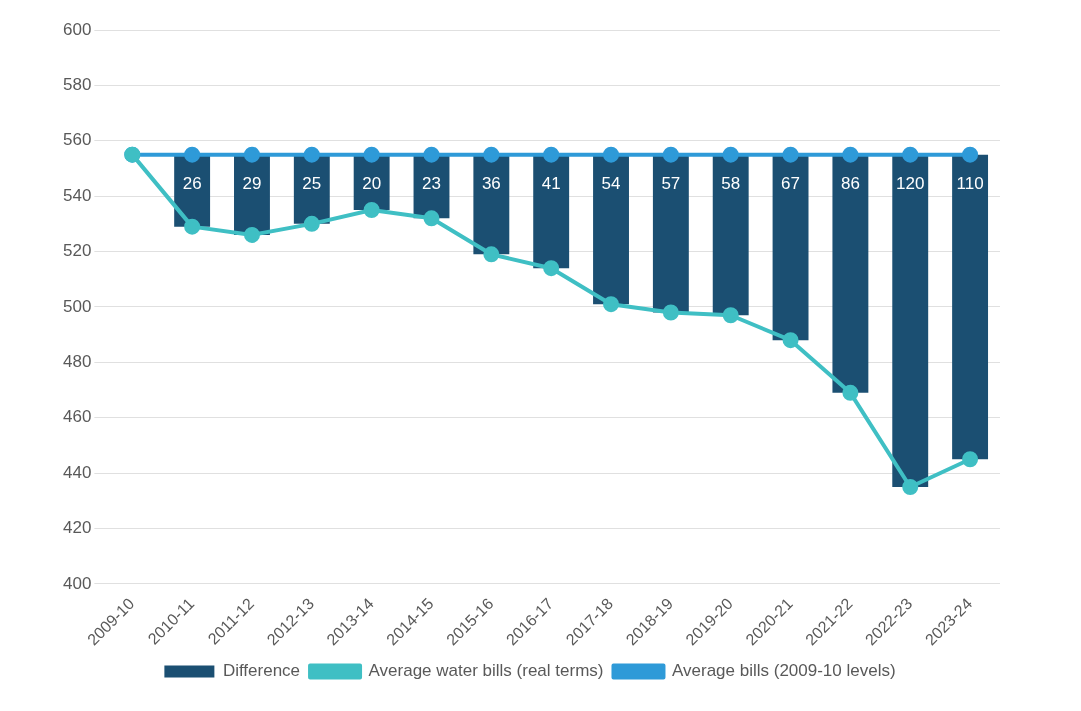  What do you see at coordinates (77, 306) in the screenshot?
I see `y-tick-label: 500` at bounding box center [77, 306].